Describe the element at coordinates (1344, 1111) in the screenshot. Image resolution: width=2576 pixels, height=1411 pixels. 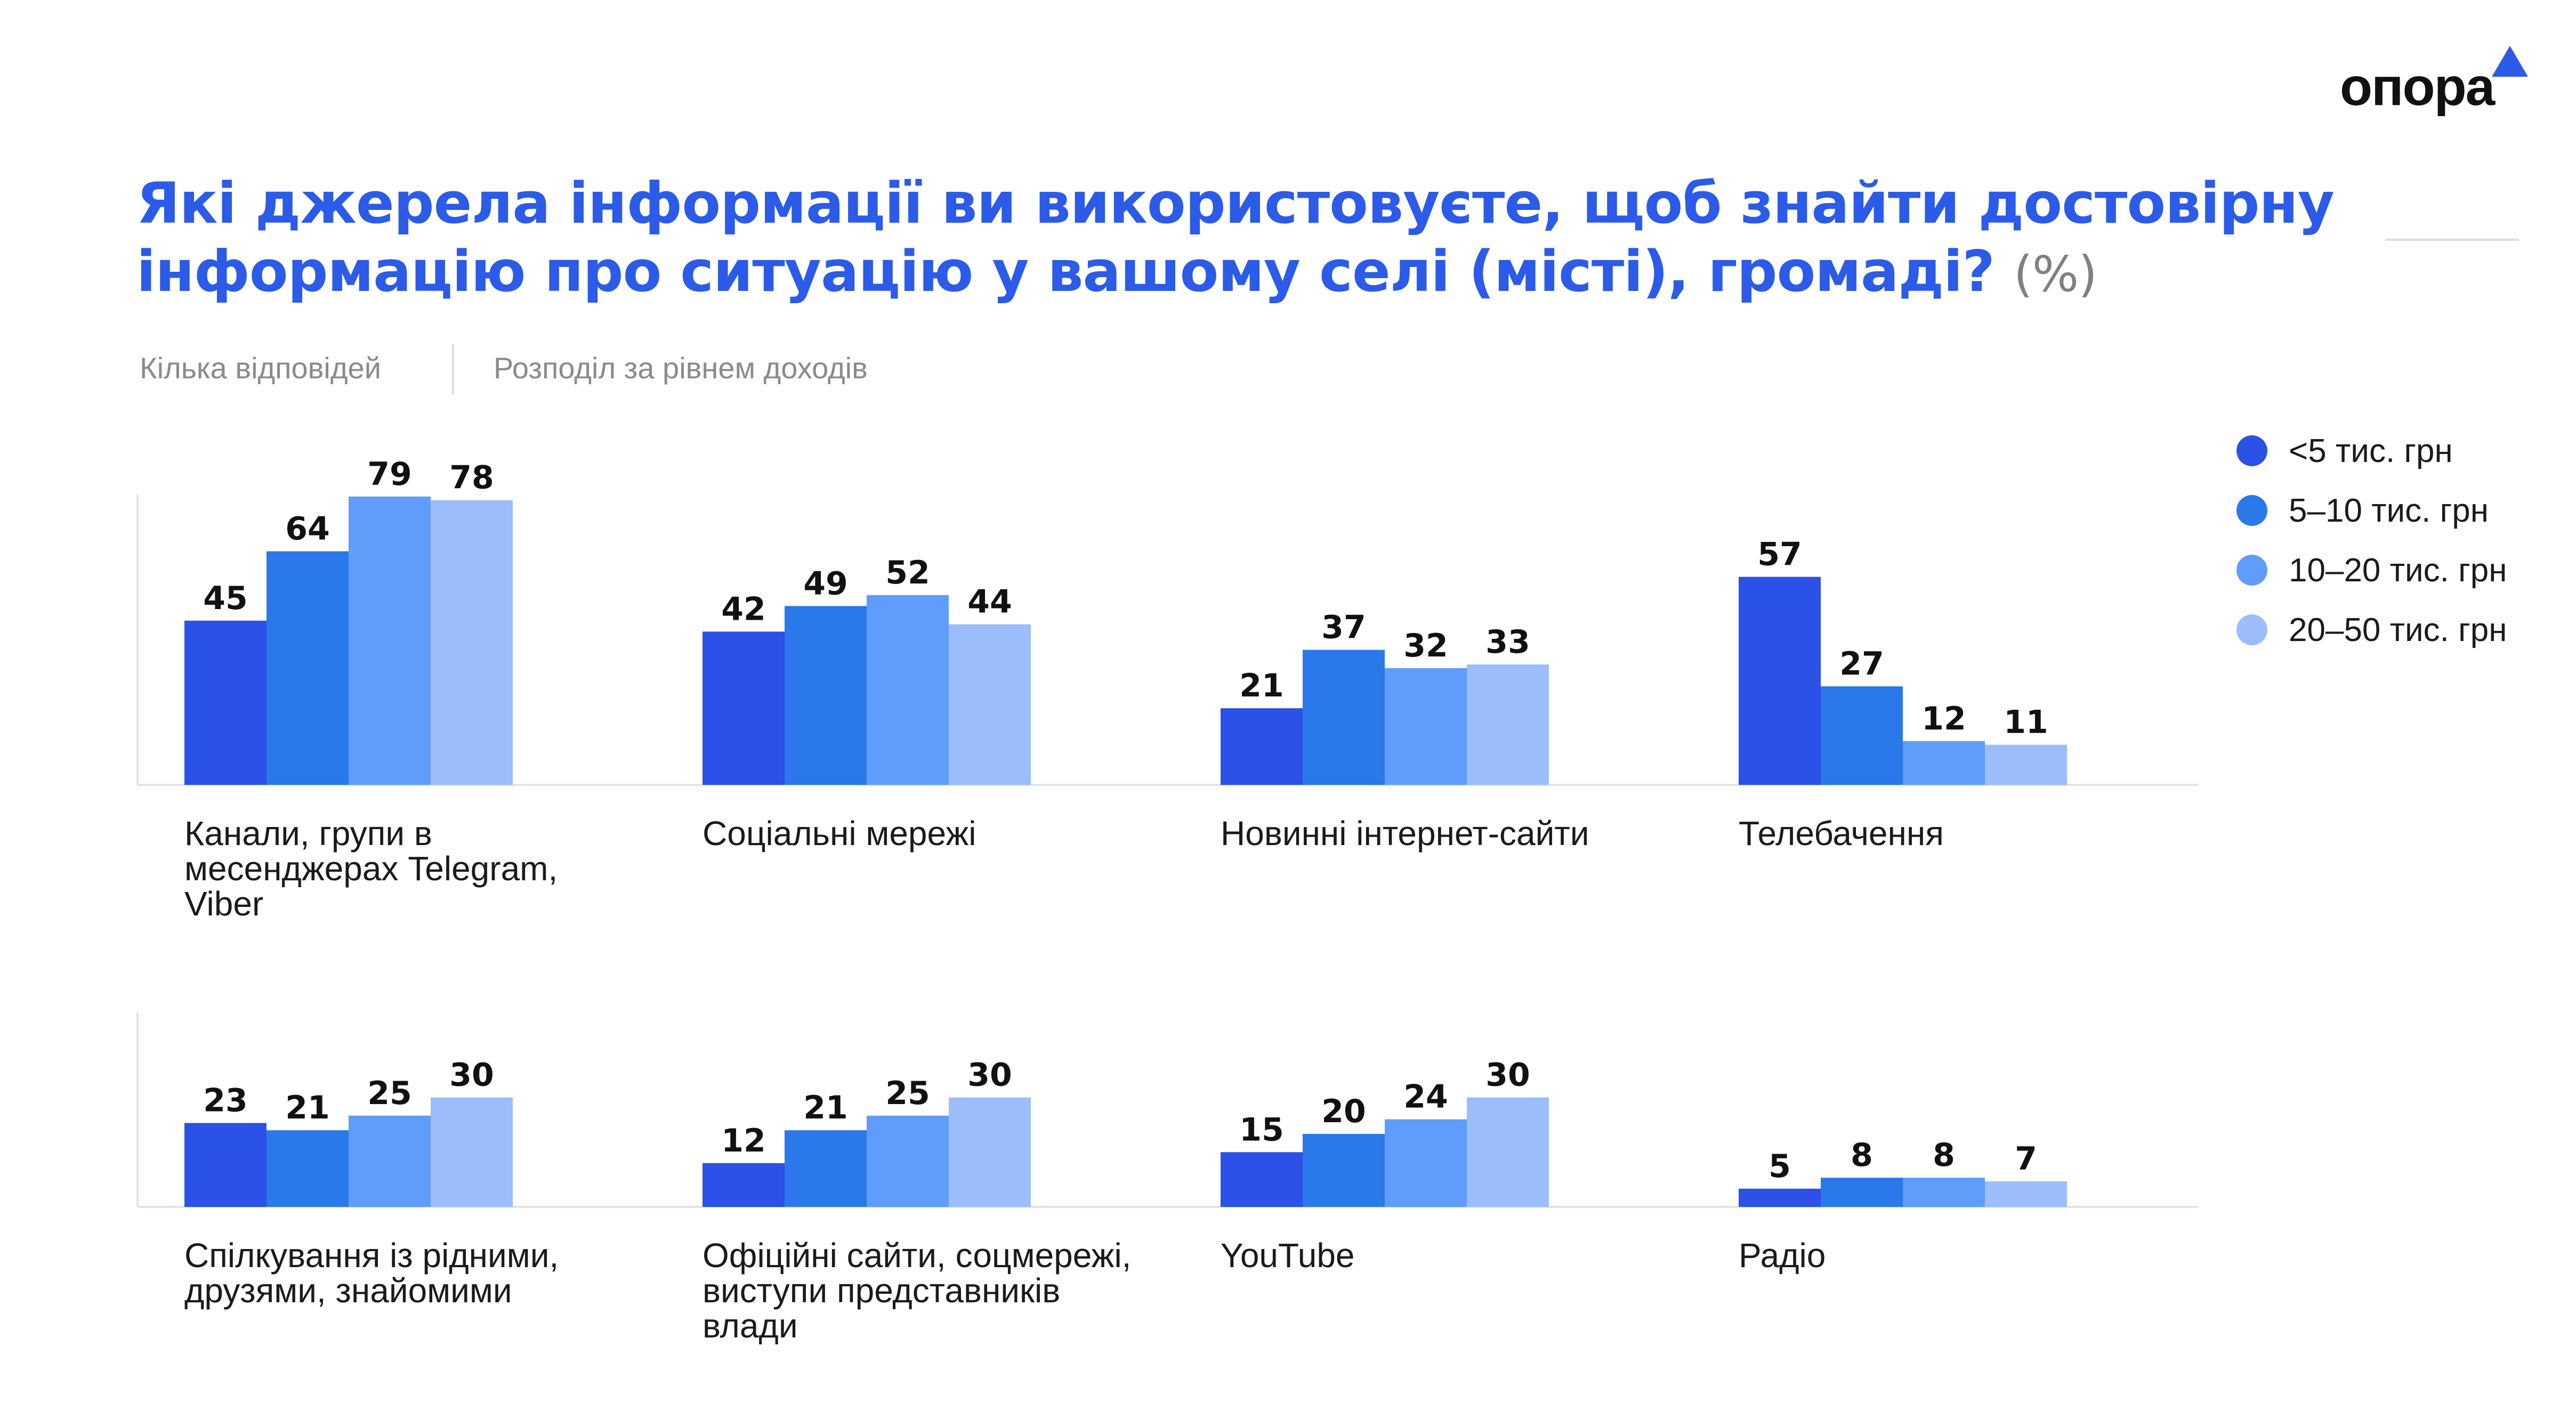
I see `data-label: 20` at that location.